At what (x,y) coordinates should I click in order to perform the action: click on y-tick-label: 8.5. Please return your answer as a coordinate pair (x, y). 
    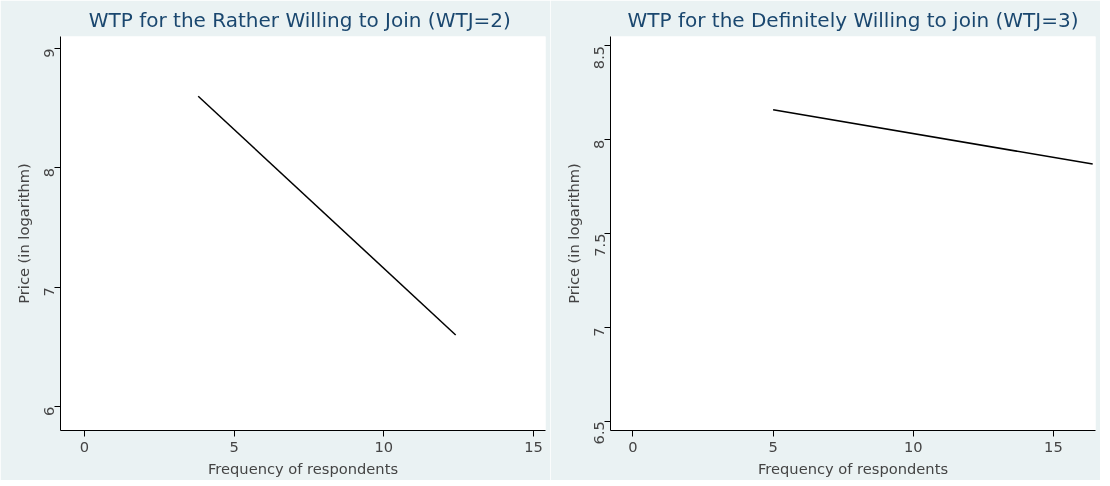
    Looking at the image, I should click on (599, 57).